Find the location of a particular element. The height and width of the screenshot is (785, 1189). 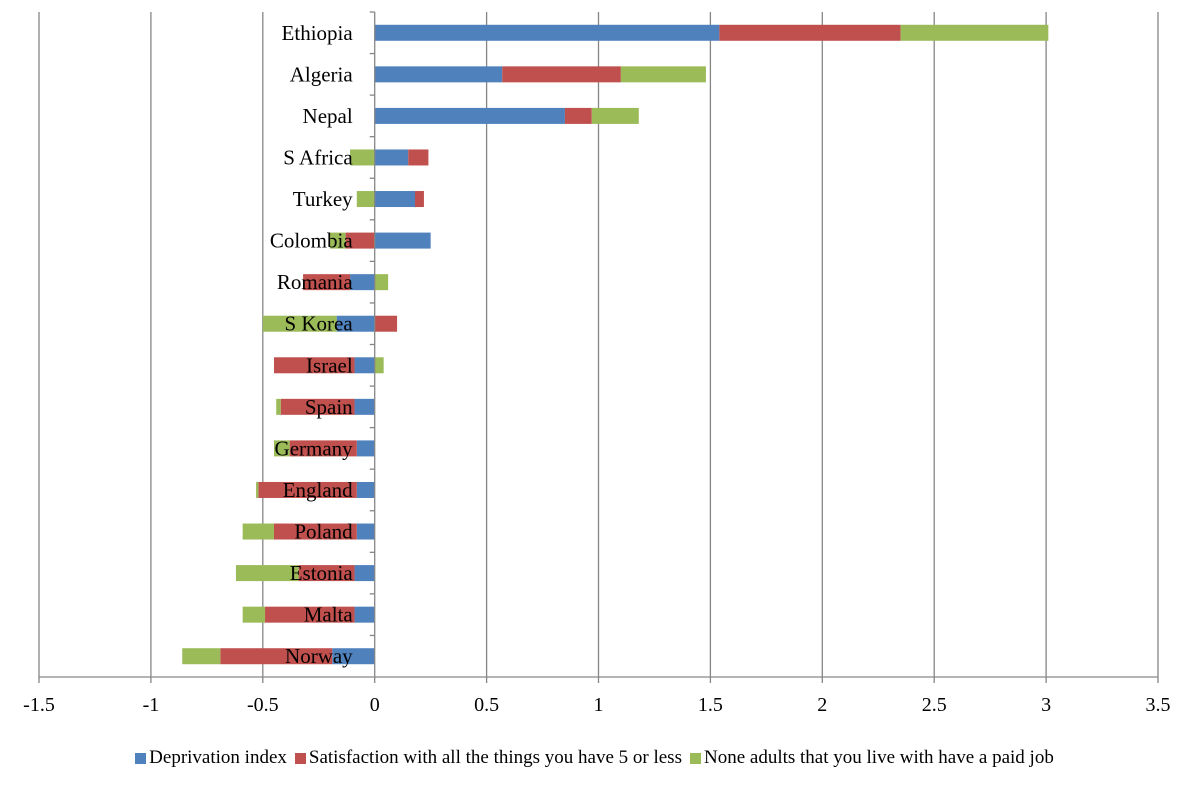

category-label: Malta is located at coordinates (329, 615).